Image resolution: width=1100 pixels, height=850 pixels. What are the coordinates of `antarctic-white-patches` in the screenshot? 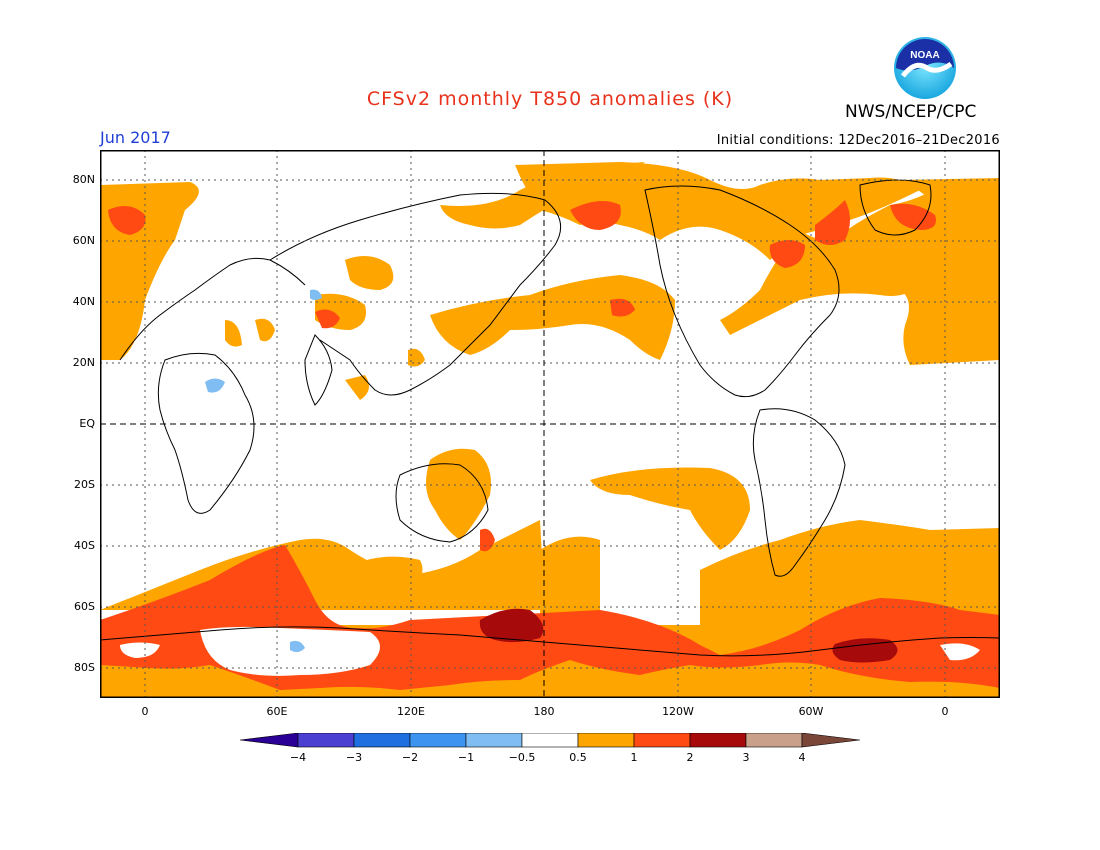 It's located at (550, 651).